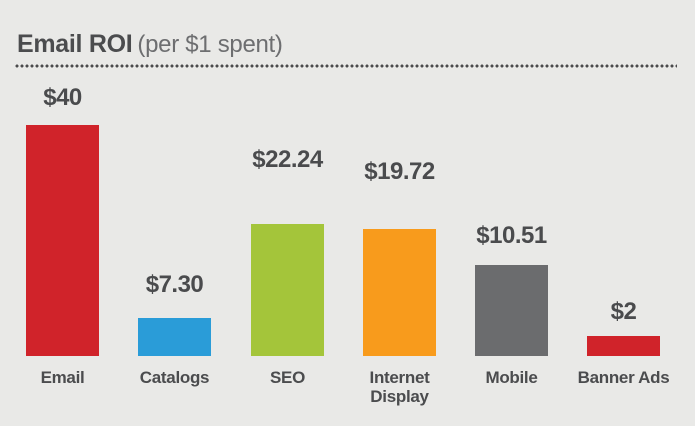  Describe the element at coordinates (511, 213) in the screenshot. I see `bar-group-mobile: $10.51 Mobile` at that location.